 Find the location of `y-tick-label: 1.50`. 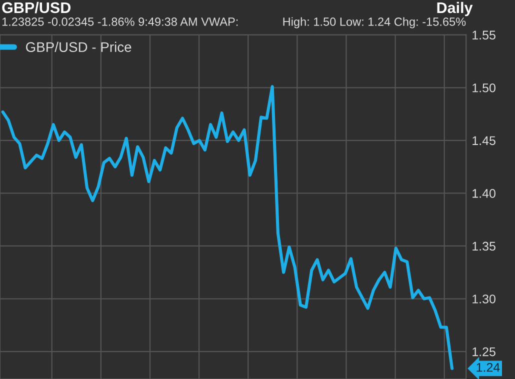

y-tick-label: 1.50 is located at coordinates (484, 87).